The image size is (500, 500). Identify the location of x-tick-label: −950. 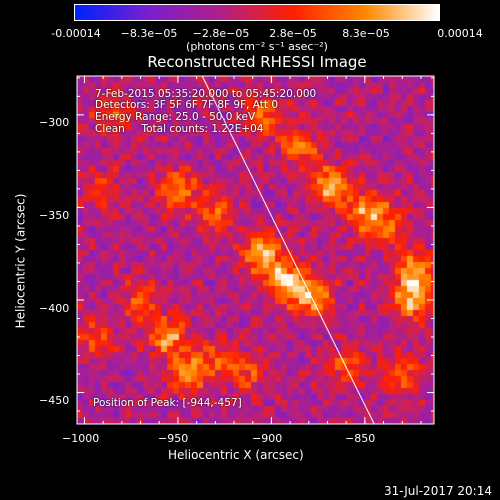
(173, 438).